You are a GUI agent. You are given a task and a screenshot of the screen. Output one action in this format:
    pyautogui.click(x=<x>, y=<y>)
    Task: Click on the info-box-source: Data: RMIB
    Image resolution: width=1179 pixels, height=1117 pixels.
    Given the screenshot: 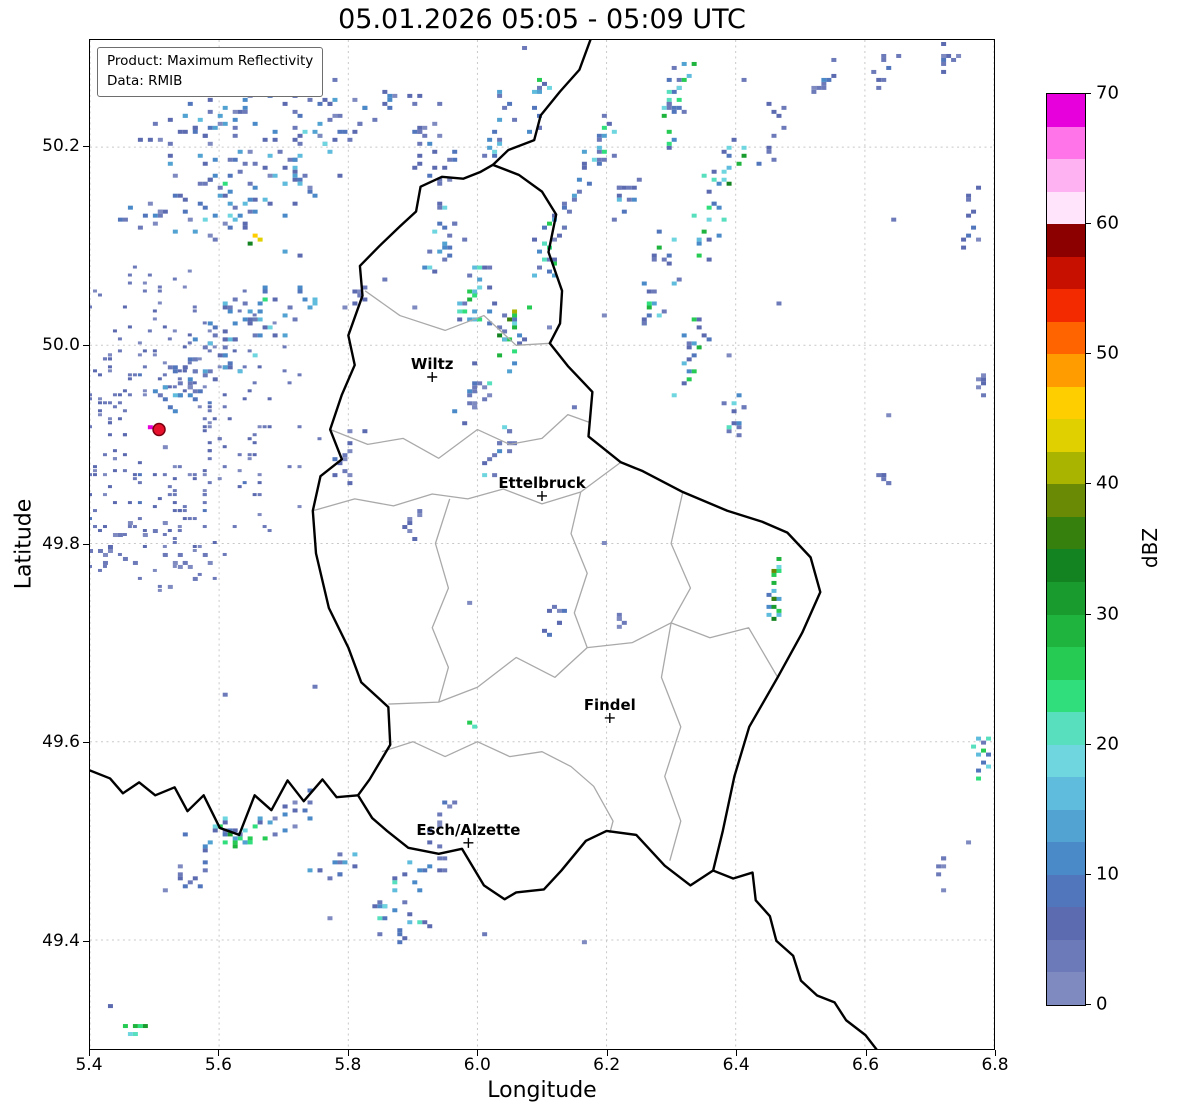 What is the action you would take?
    pyautogui.click(x=145, y=80)
    